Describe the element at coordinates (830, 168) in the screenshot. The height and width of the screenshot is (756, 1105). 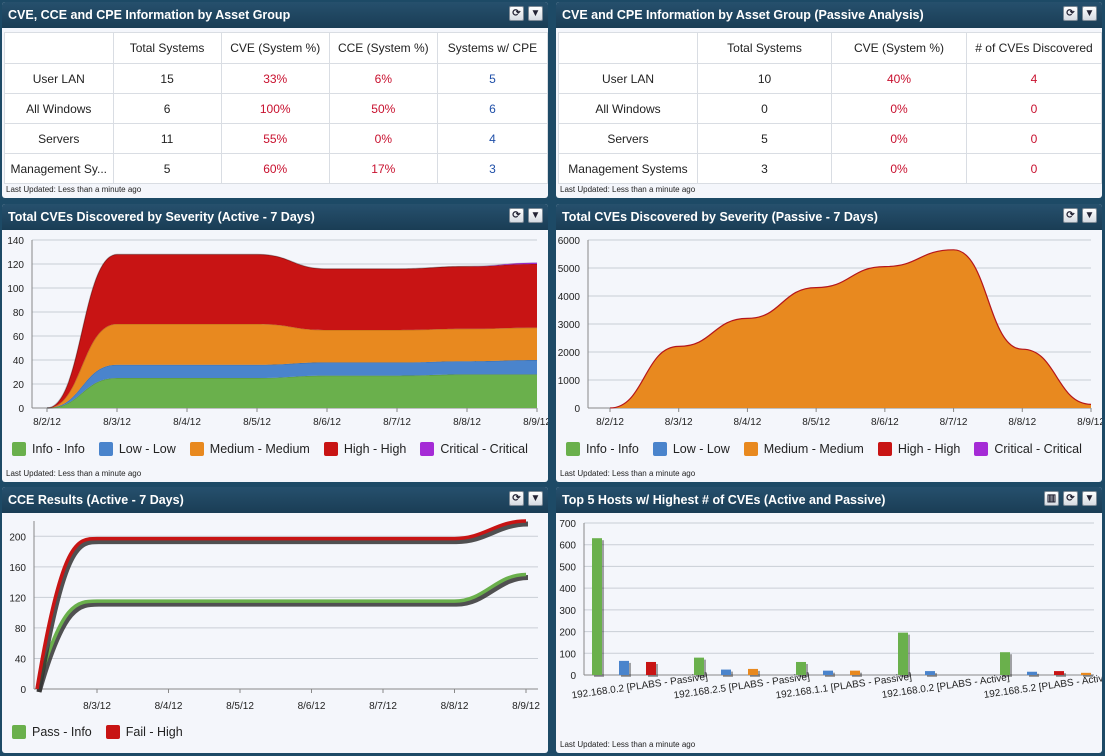
I see `table-row: Management Systems 3 0% 0` at that location.